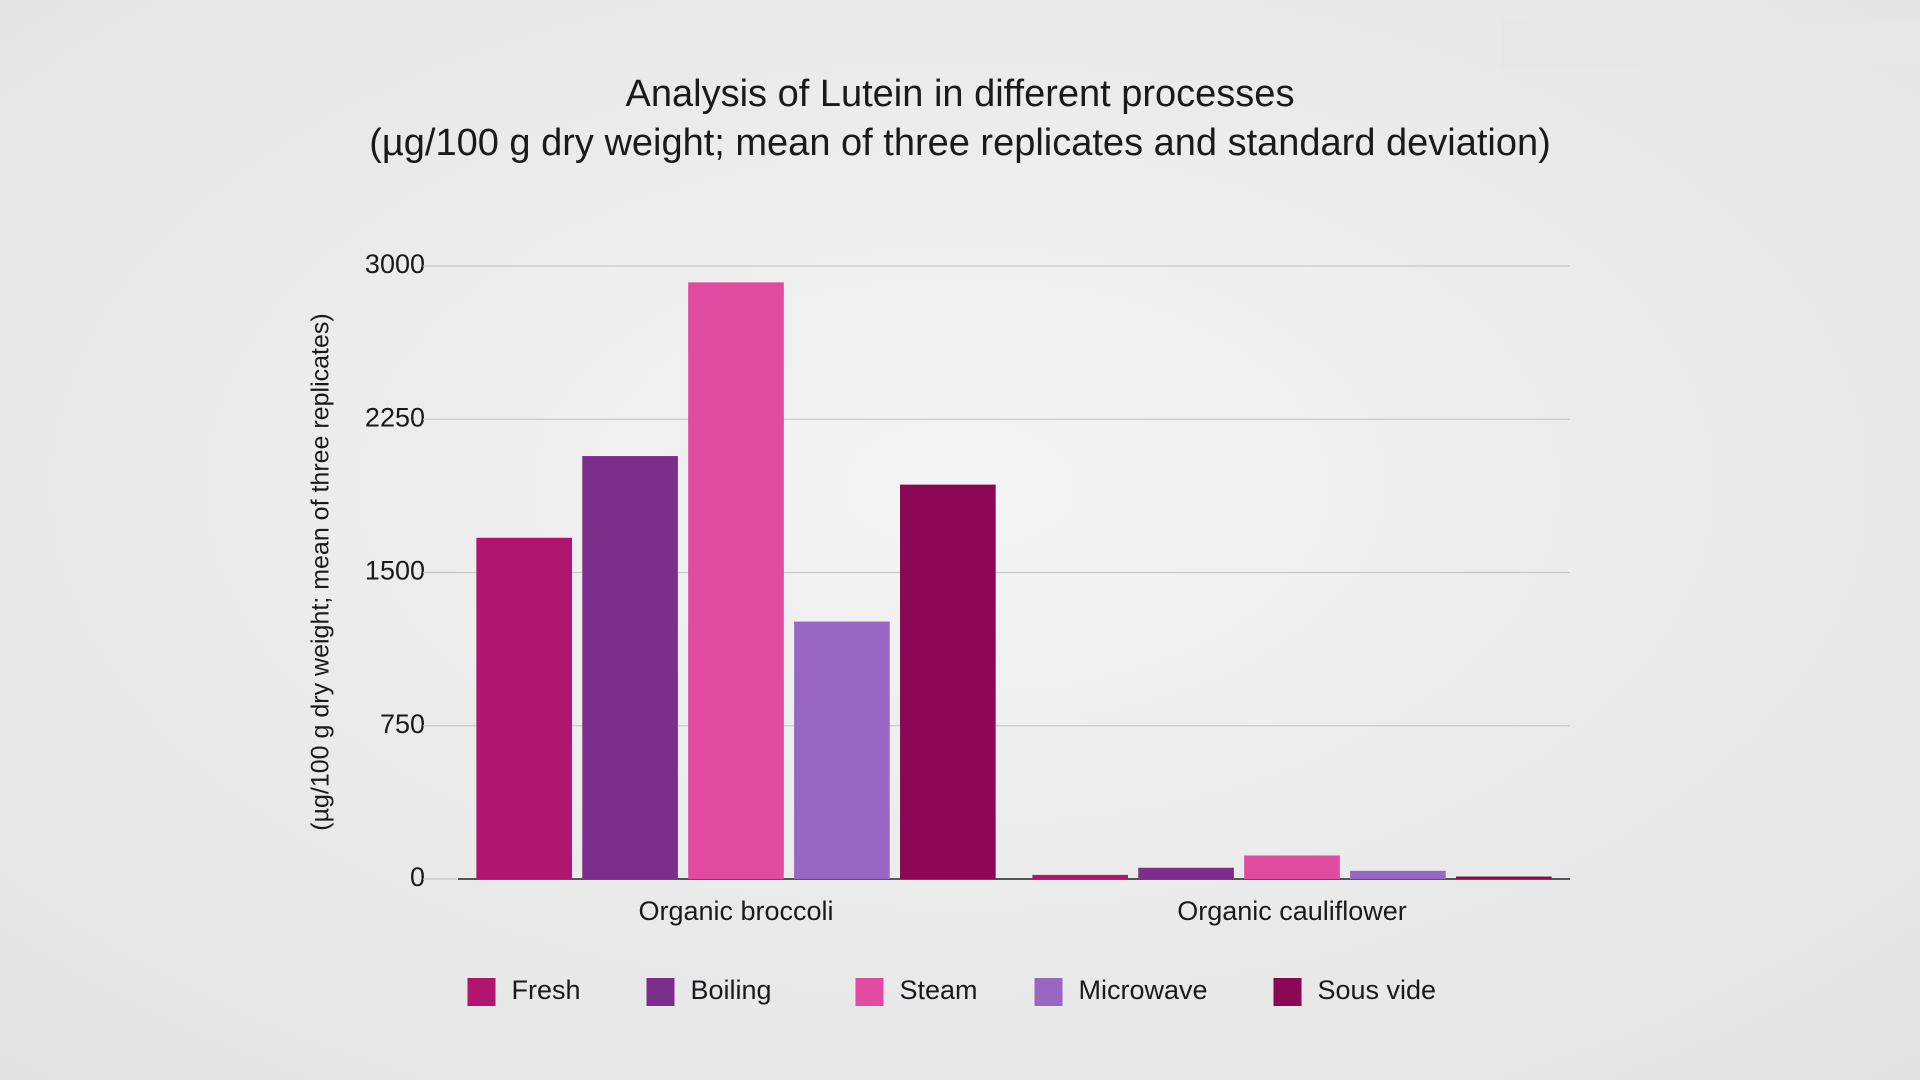  Describe the element at coordinates (417, 877) in the screenshot. I see `y-tick-label: 0` at that location.